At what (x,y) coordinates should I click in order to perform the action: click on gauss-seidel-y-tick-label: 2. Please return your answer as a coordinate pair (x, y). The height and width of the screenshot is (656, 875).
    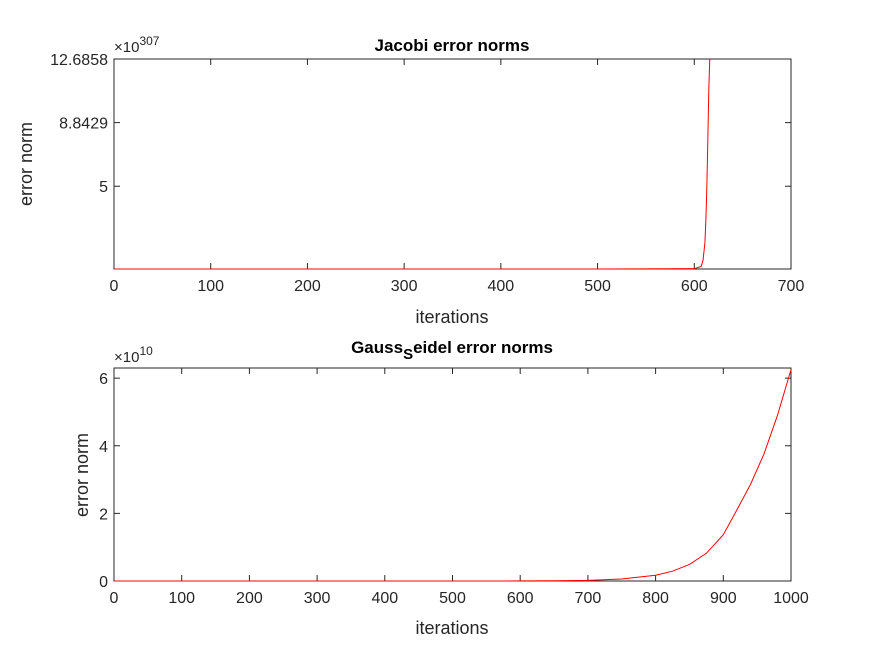
    Looking at the image, I should click on (103, 514).